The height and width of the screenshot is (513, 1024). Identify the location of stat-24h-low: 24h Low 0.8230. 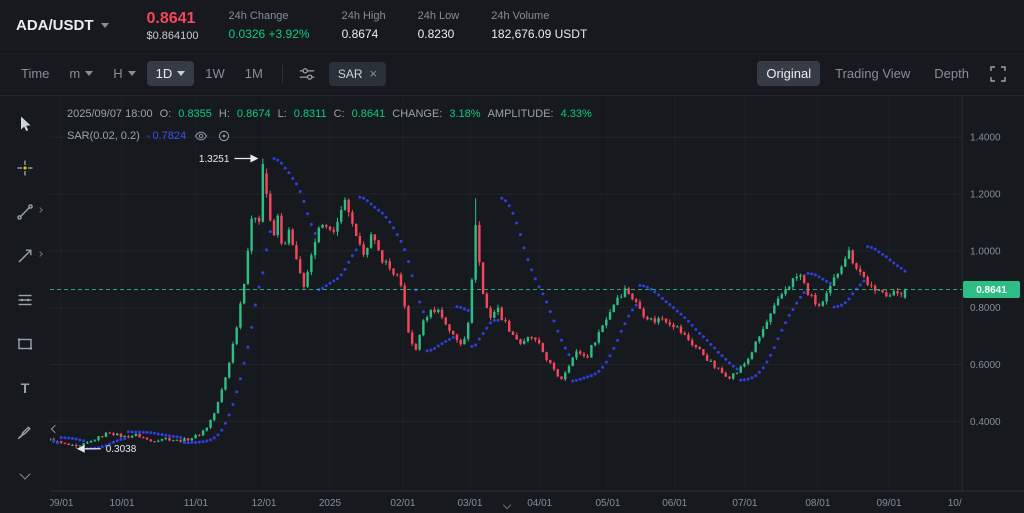
(438, 25).